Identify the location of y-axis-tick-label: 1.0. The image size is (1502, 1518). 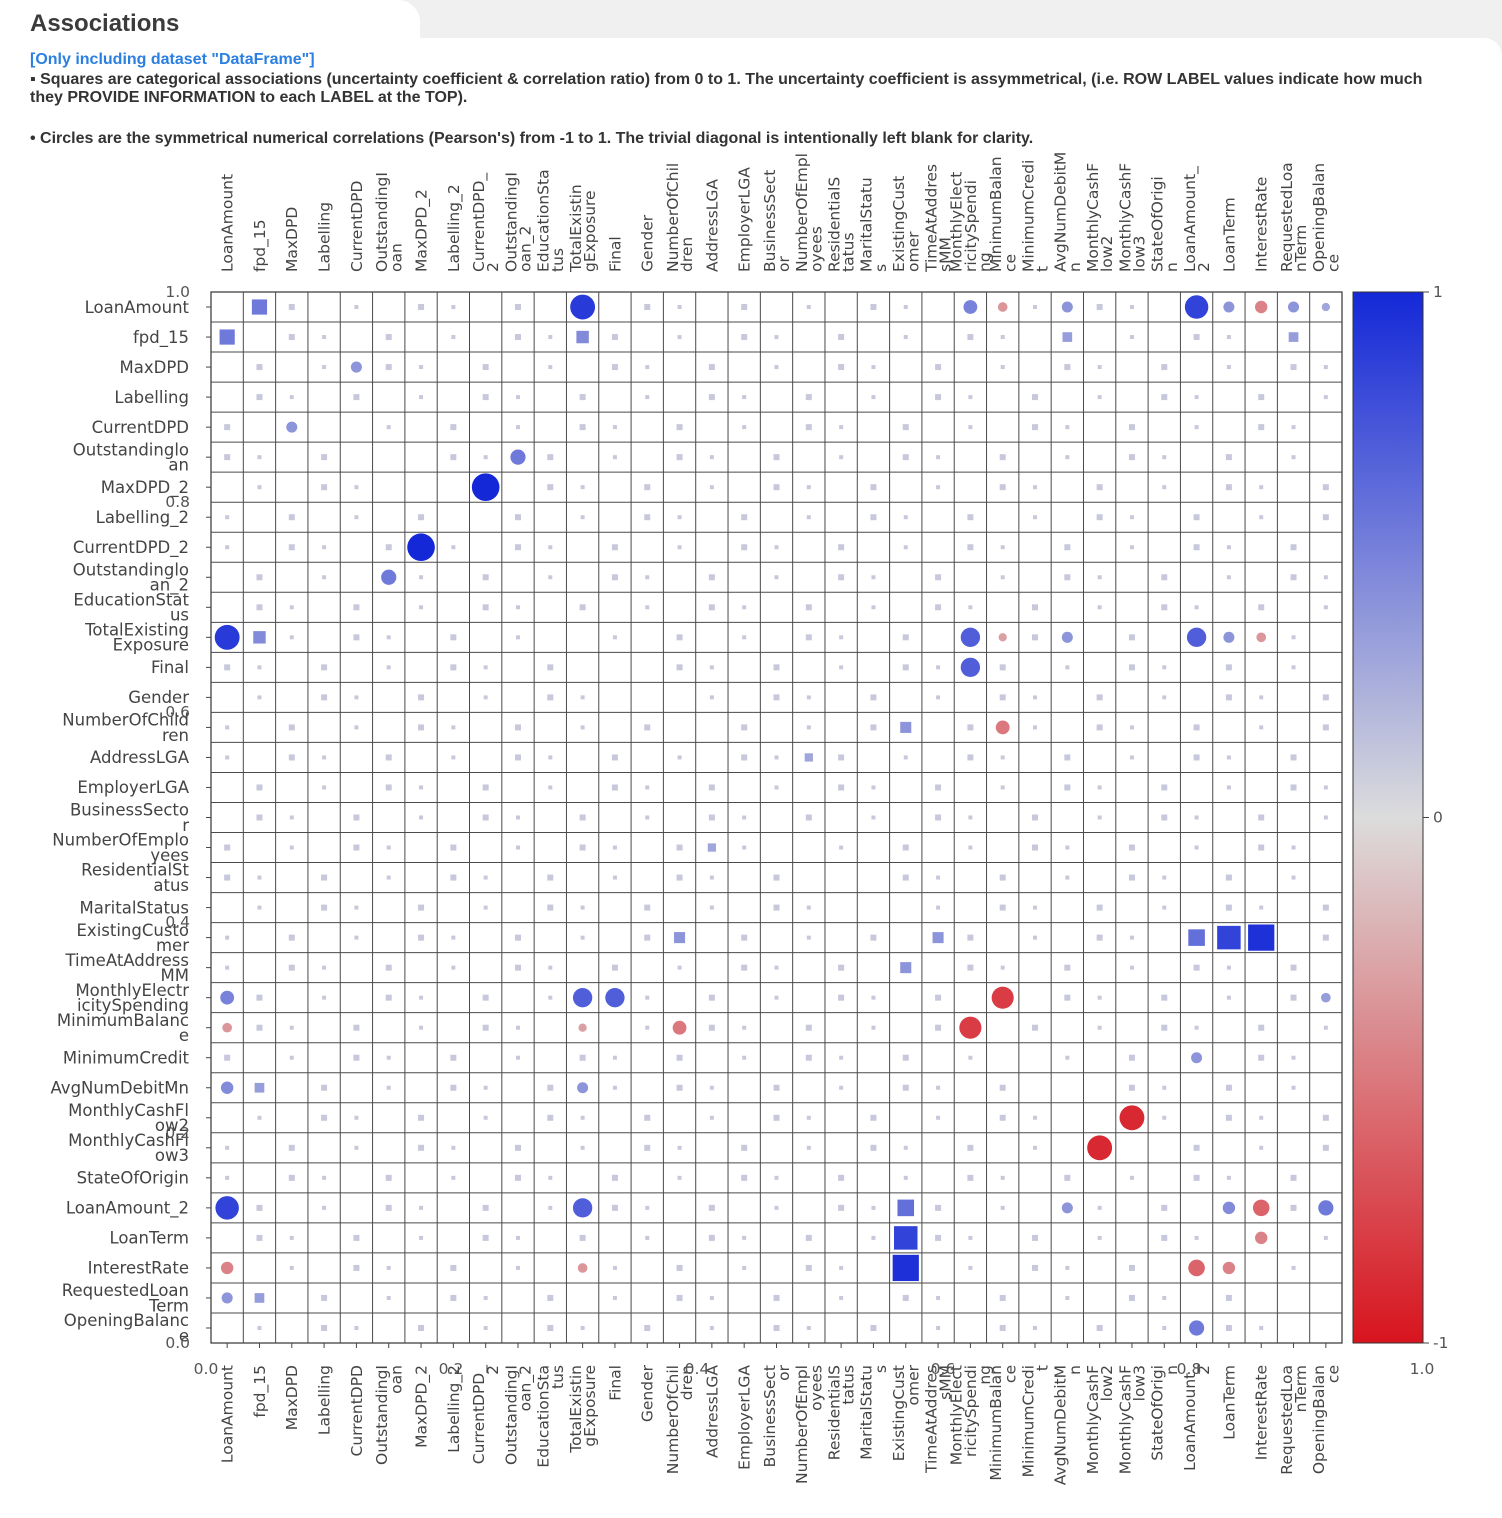
(177, 292).